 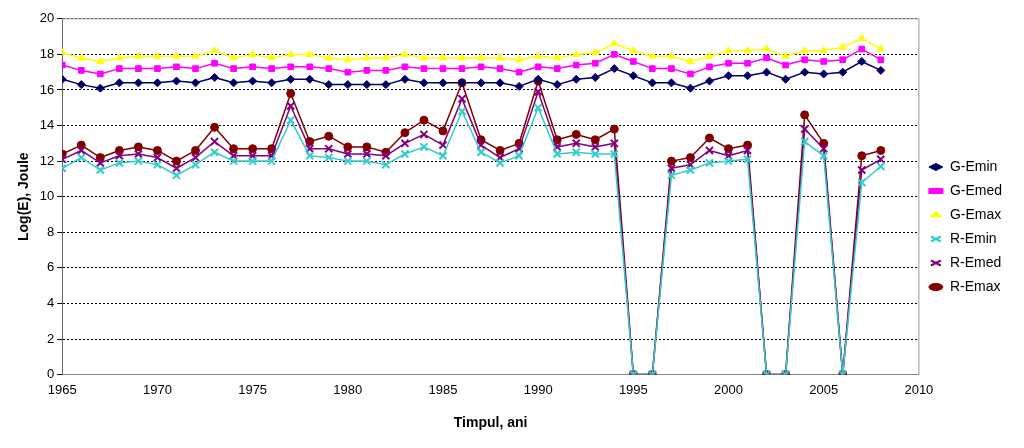 I want to click on x-tick-label: 2005, so click(x=824, y=389).